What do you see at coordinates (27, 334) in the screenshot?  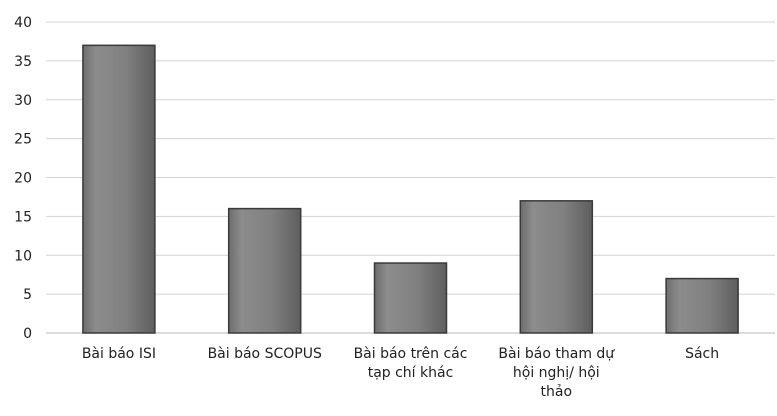 I see `y-tick-label: 0` at bounding box center [27, 334].